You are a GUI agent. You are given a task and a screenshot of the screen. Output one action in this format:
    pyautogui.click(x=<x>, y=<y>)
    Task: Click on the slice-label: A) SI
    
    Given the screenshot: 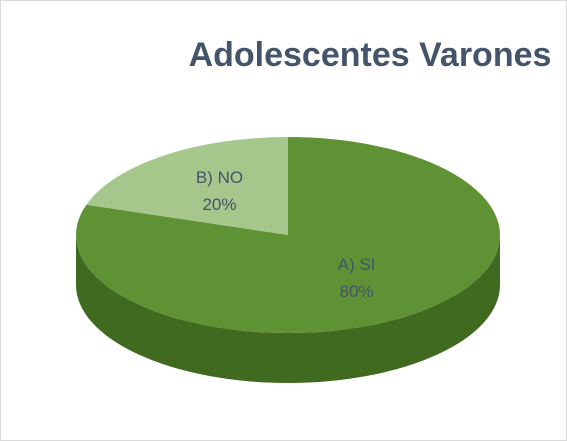 What is the action you would take?
    pyautogui.click(x=357, y=264)
    